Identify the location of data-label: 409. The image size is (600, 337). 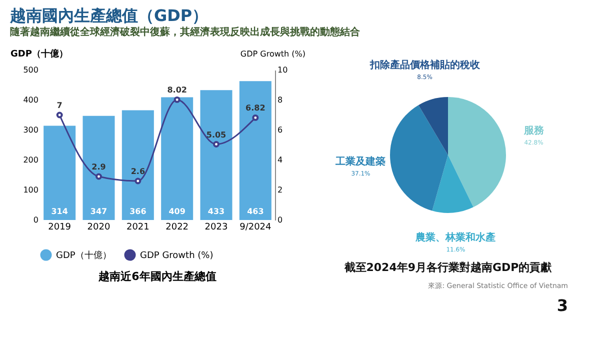
(177, 211).